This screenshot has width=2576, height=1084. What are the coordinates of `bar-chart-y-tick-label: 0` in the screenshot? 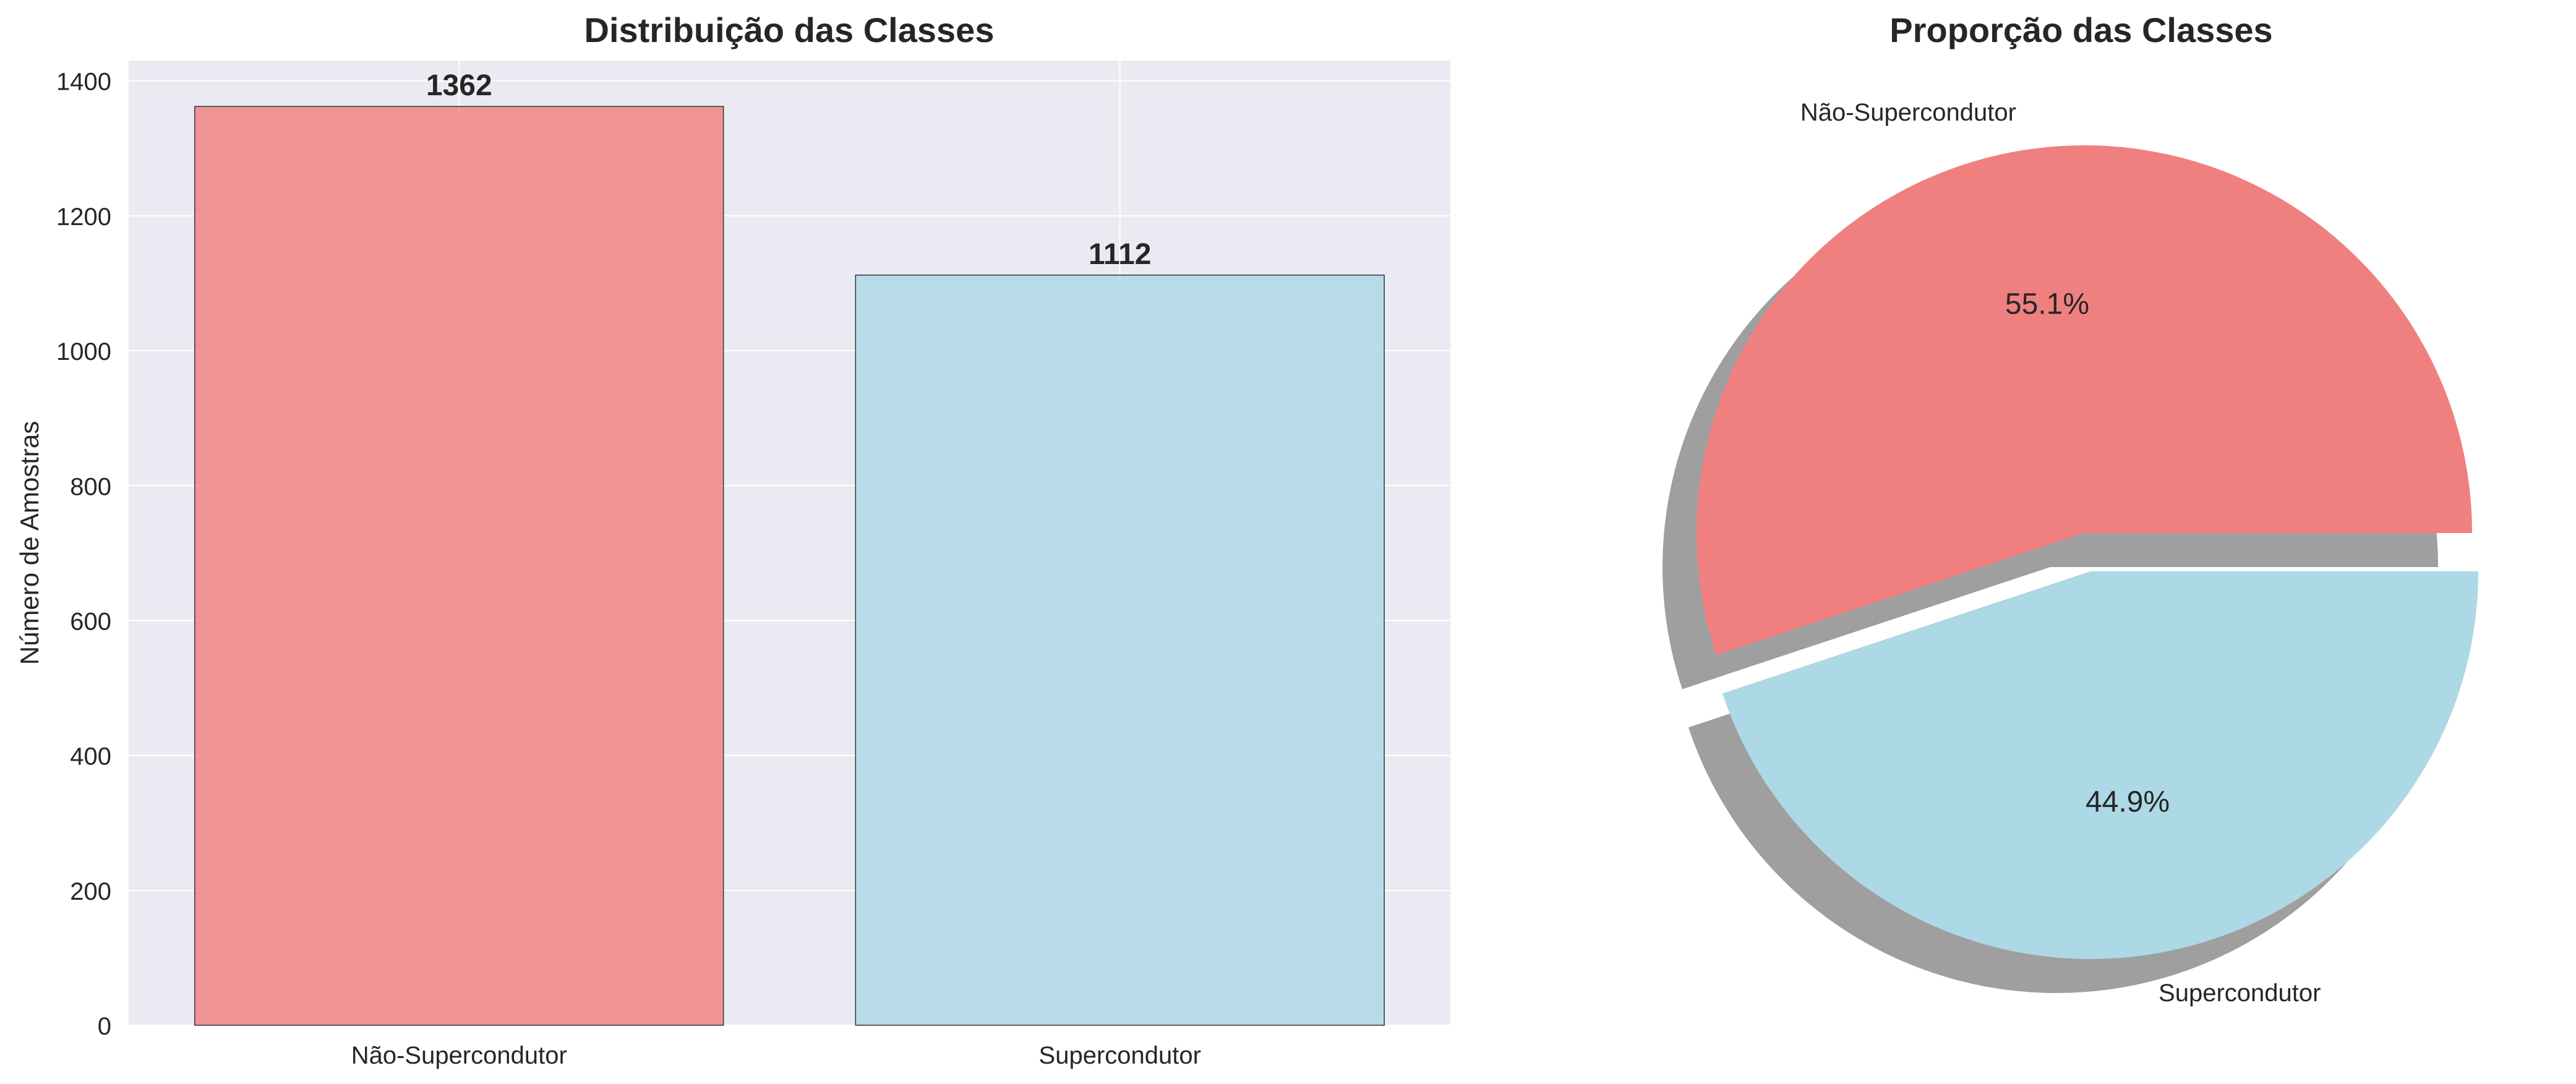 It's located at (105, 1026).